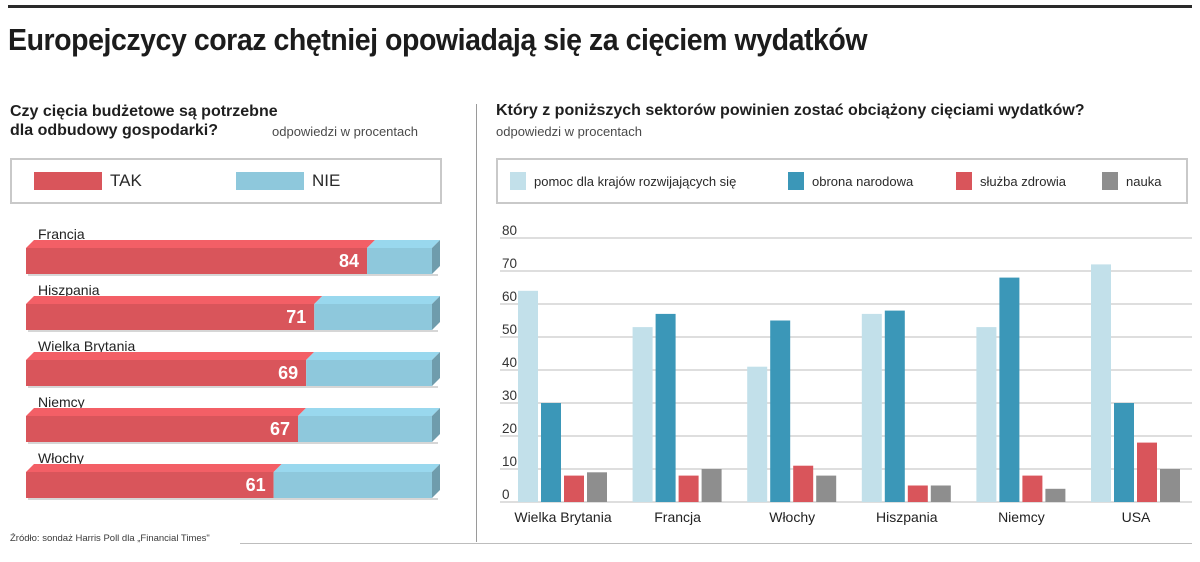  Describe the element at coordinates (69, 290) in the screenshot. I see `left-category-label: Hiszpania` at that location.